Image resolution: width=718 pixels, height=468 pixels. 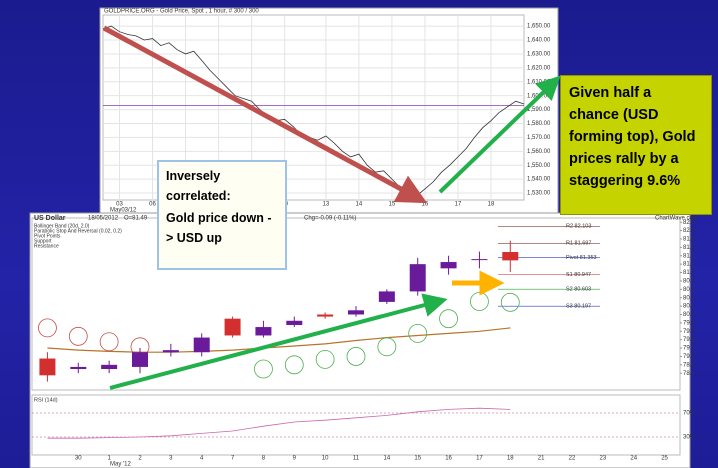 What do you see at coordinates (689, 365) in the screenshot?
I see `y-tick-label: 78.8` at bounding box center [689, 365].